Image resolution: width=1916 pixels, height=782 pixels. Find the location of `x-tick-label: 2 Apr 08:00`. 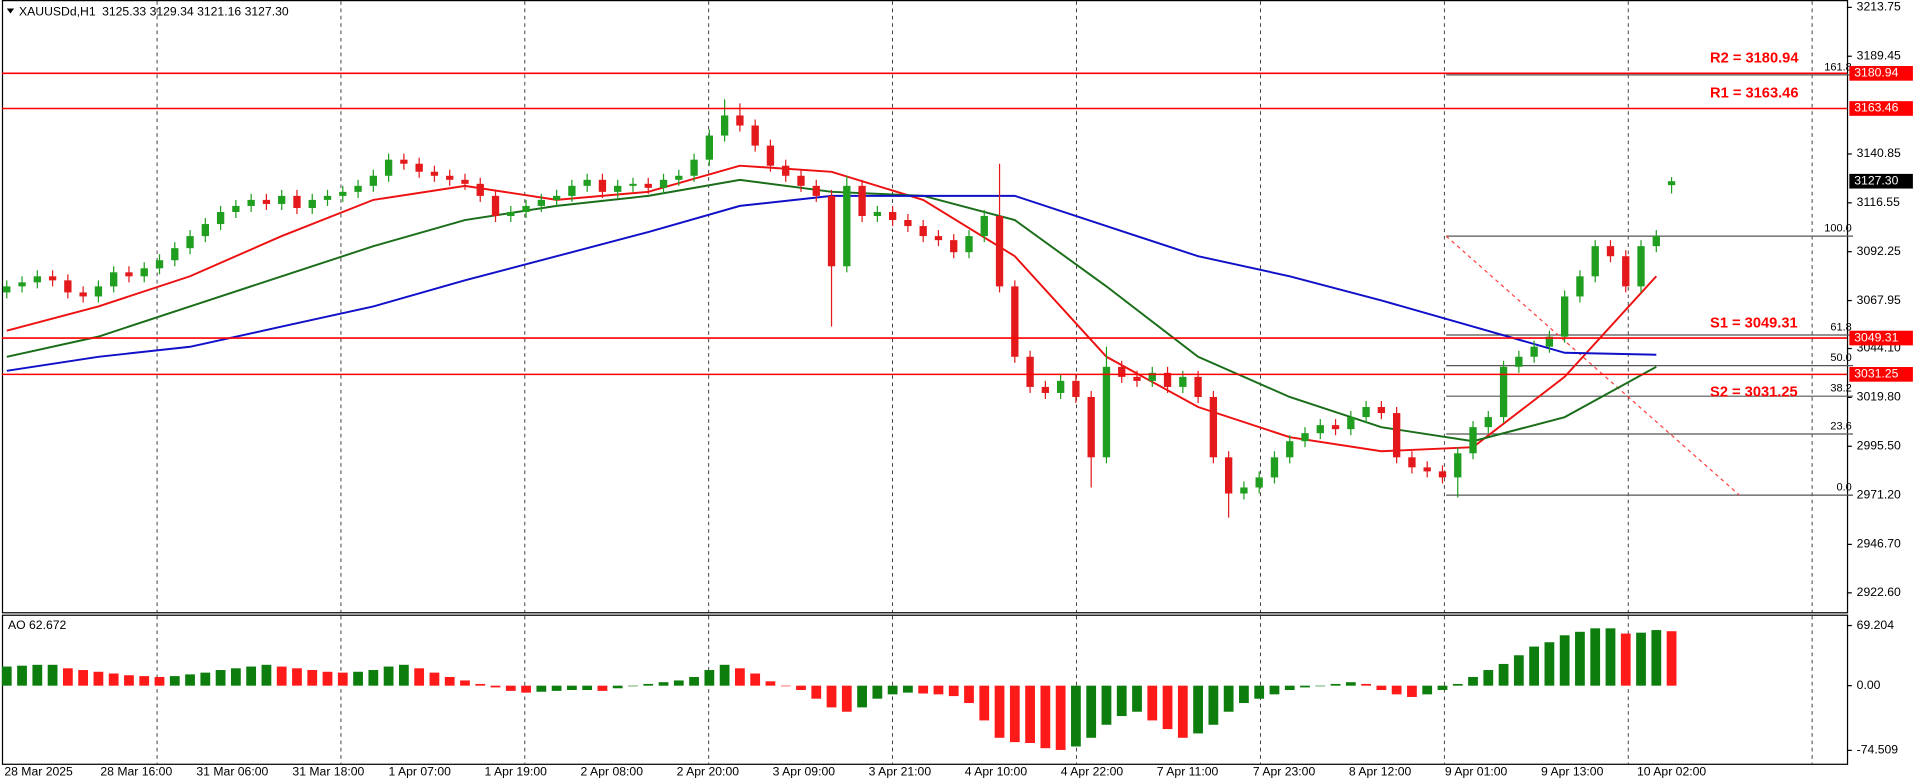

x-tick-label: 2 Apr 08:00 is located at coordinates (612, 771).